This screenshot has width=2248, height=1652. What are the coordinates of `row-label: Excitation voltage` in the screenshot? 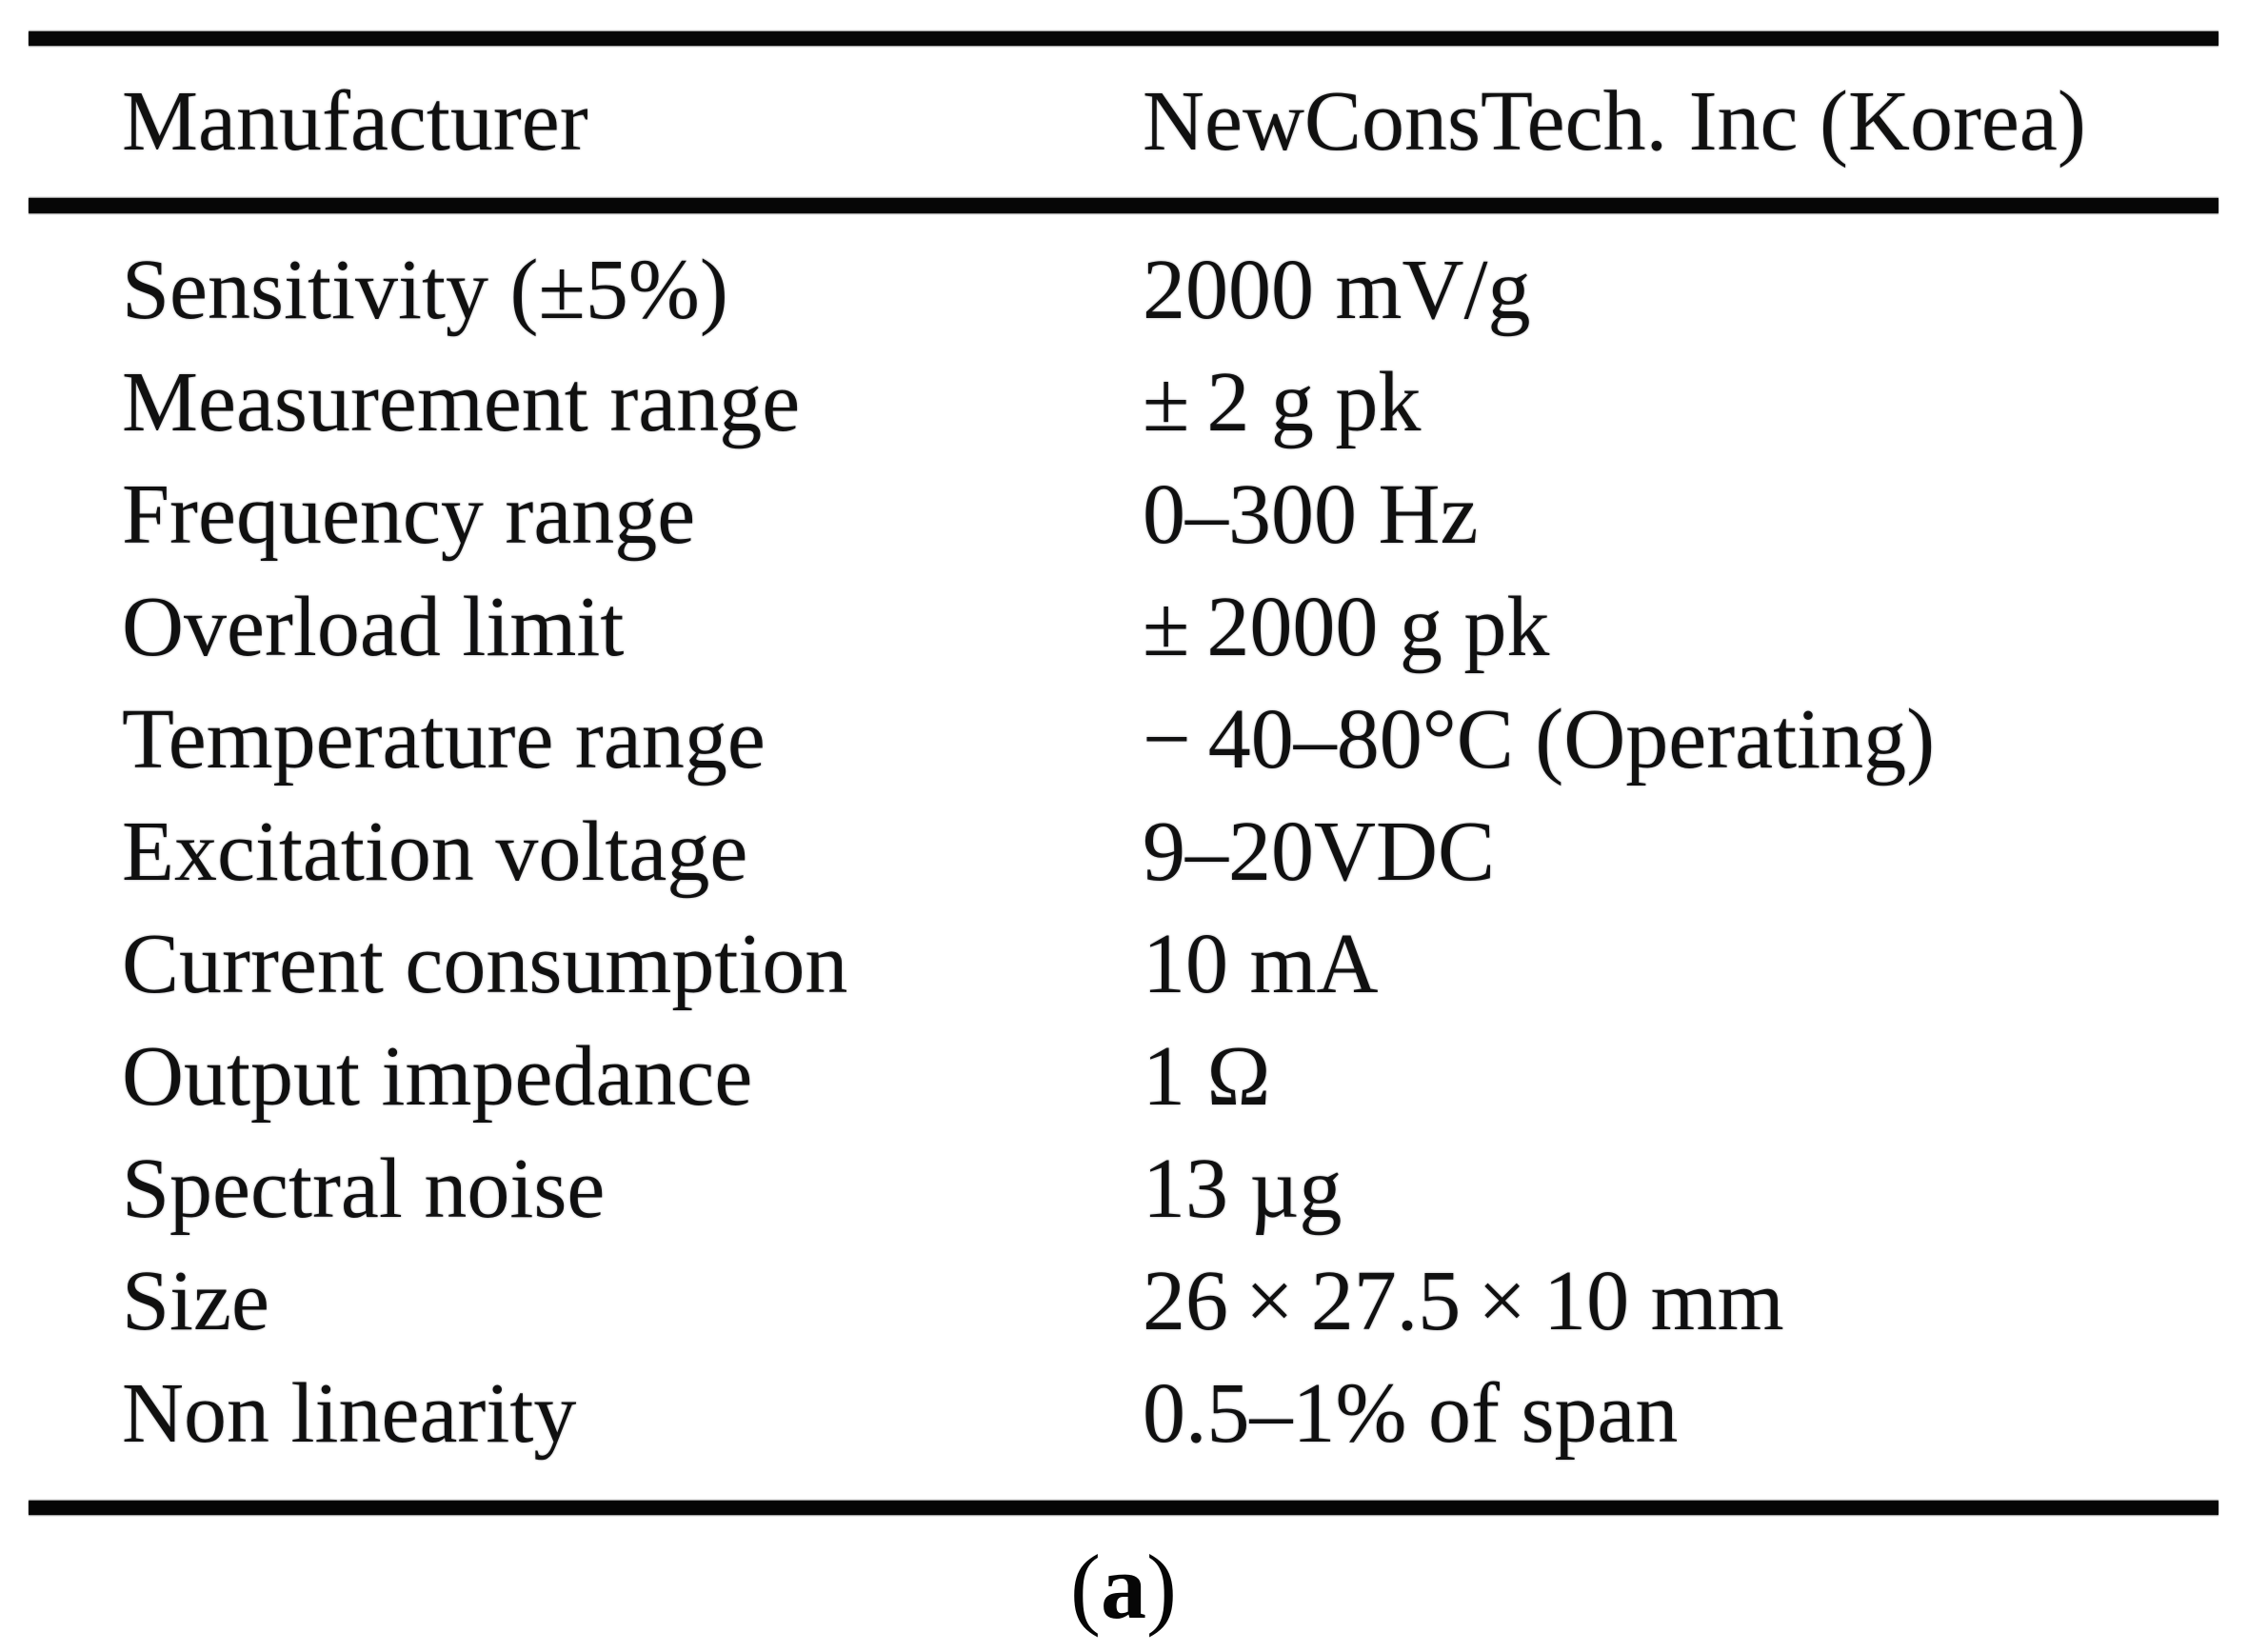 It's located at (435, 852).